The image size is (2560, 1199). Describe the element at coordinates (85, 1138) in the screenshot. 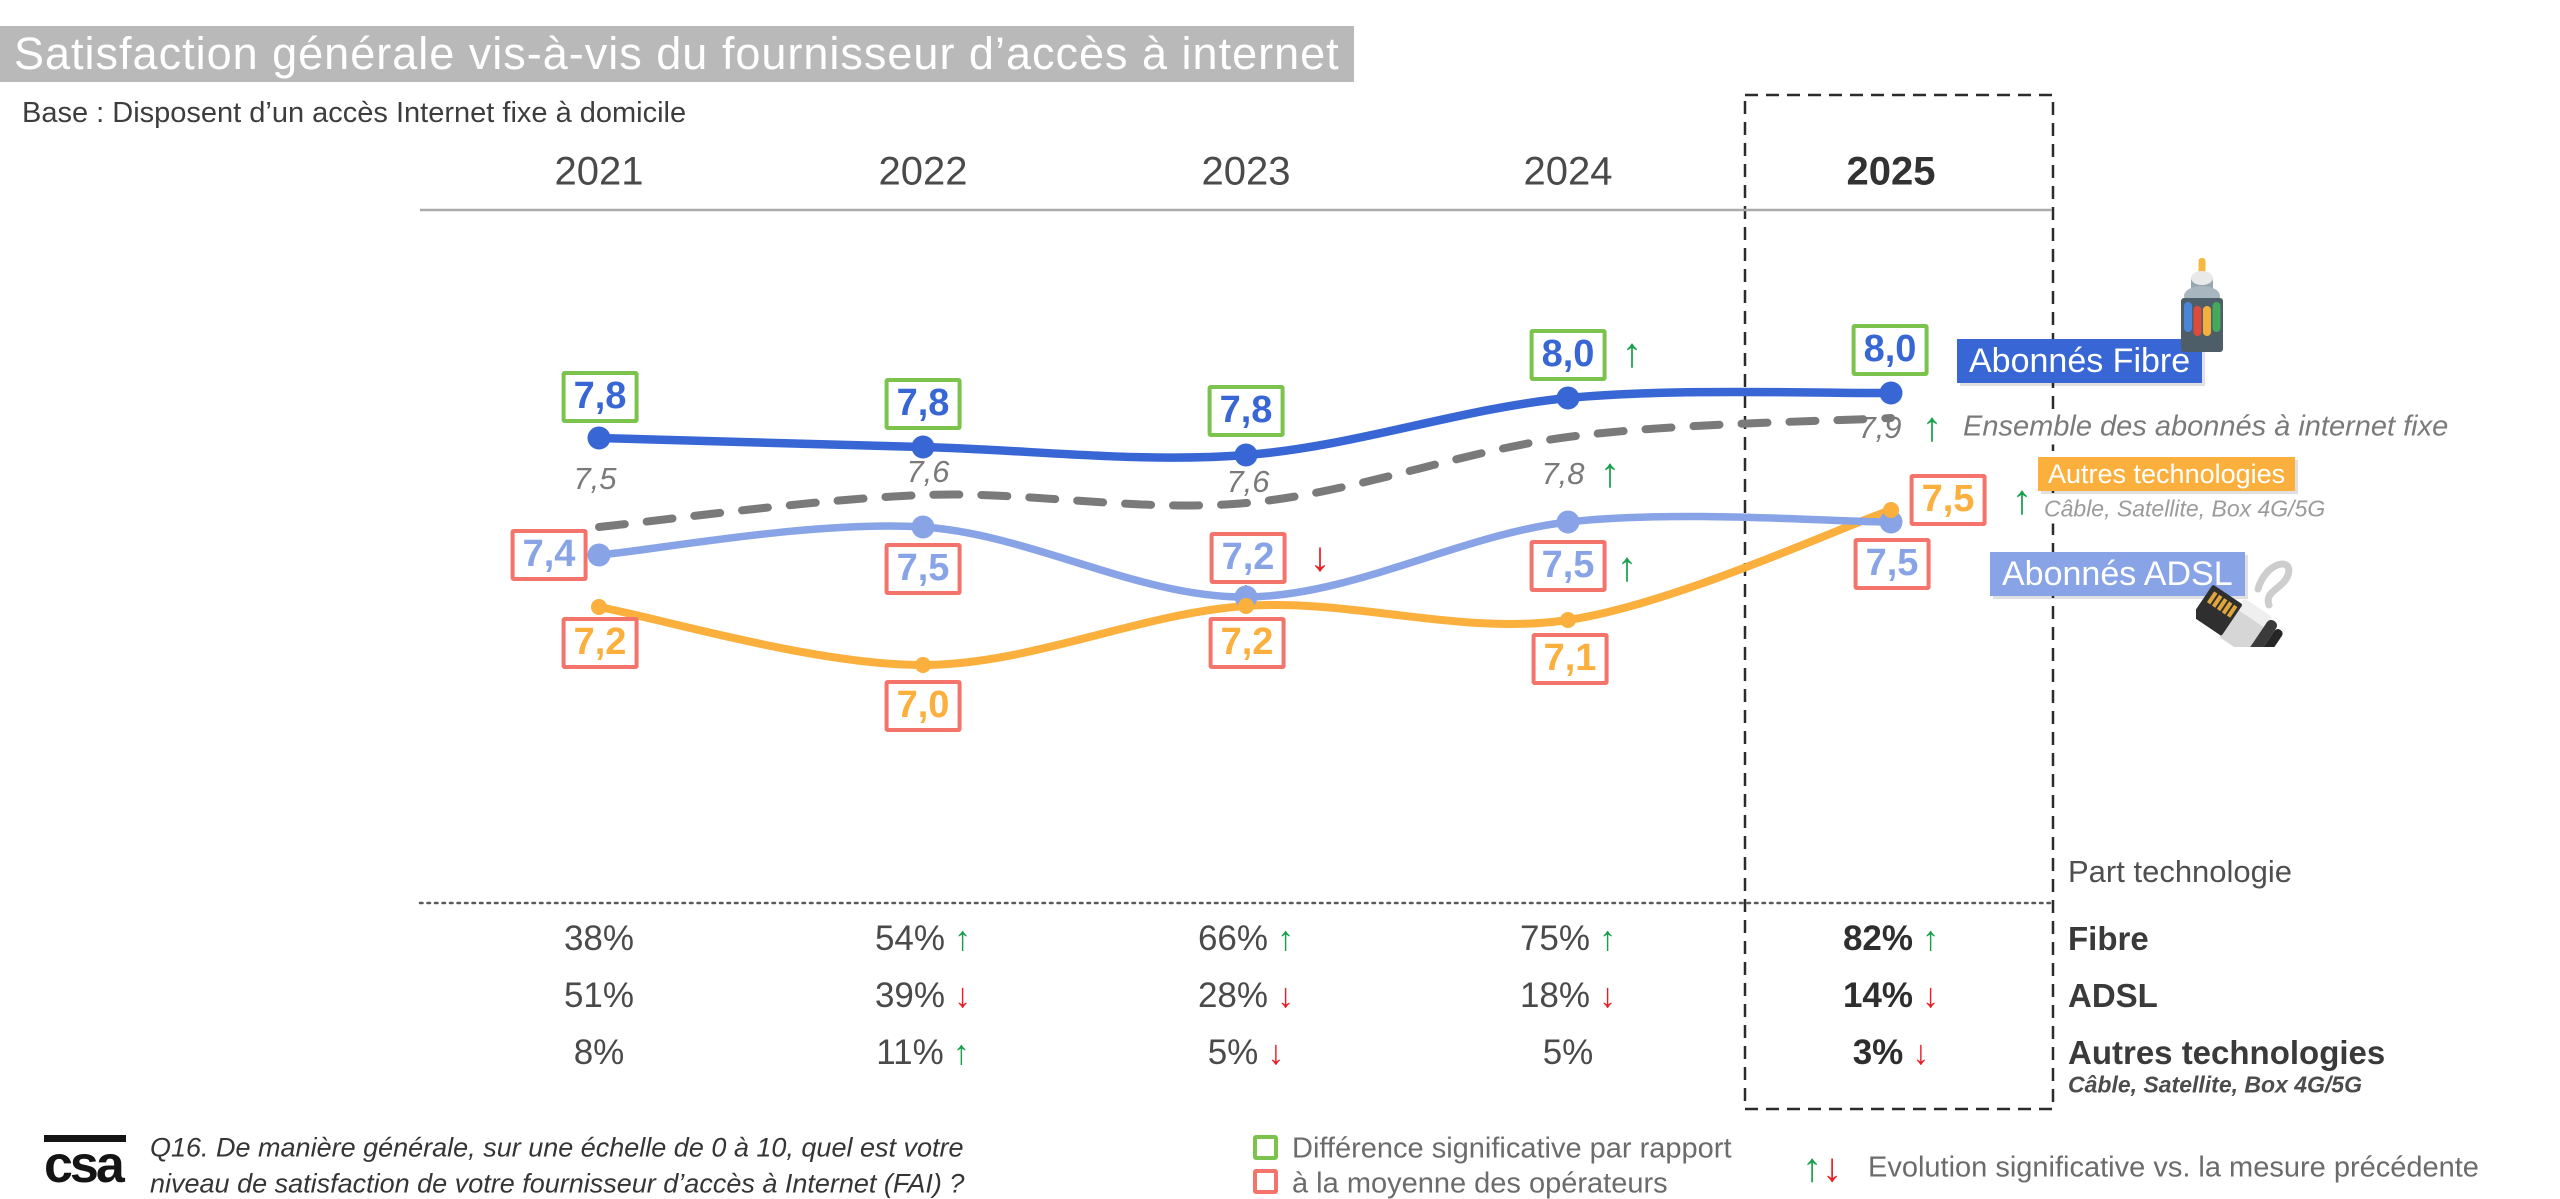

I see `csa-logo-bar` at that location.